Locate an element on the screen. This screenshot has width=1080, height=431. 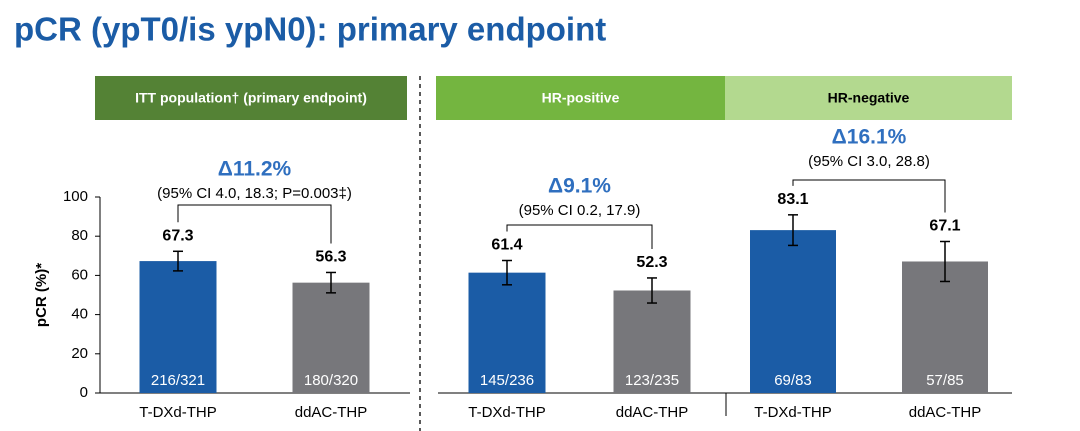
value-label: 52.3 is located at coordinates (651, 262).